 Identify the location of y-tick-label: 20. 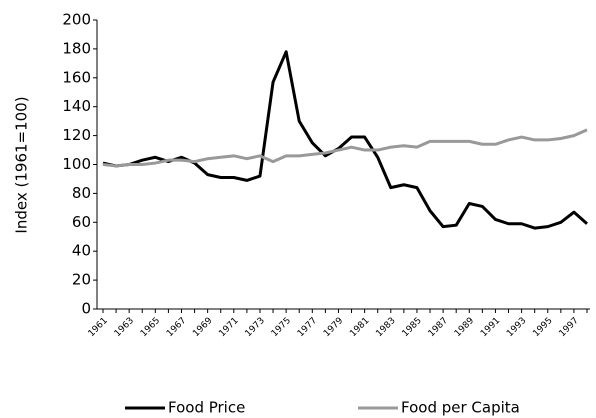
(81, 280).